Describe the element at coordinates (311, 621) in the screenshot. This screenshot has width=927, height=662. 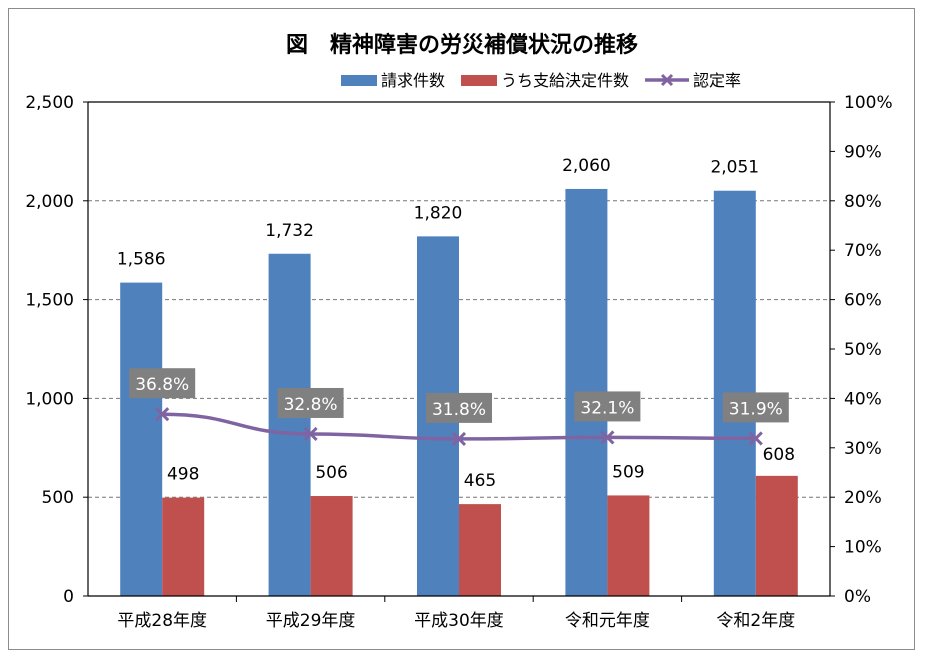
I see `x-tick-label: 平成29年度` at that location.